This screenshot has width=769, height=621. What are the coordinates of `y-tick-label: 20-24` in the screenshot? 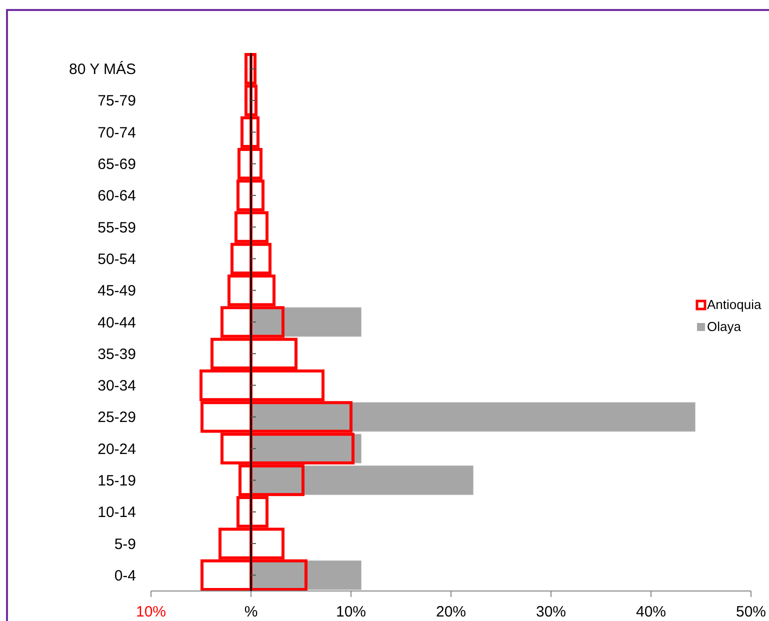 It's located at (117, 449).